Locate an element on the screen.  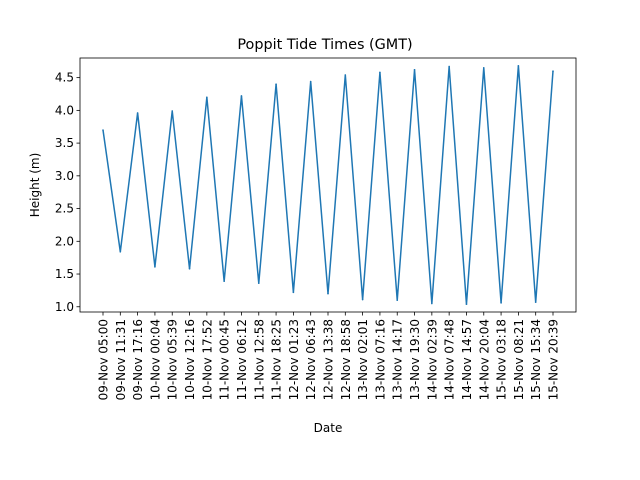
x-tick-label: 09-Nov 05:00 is located at coordinates (104, 359).